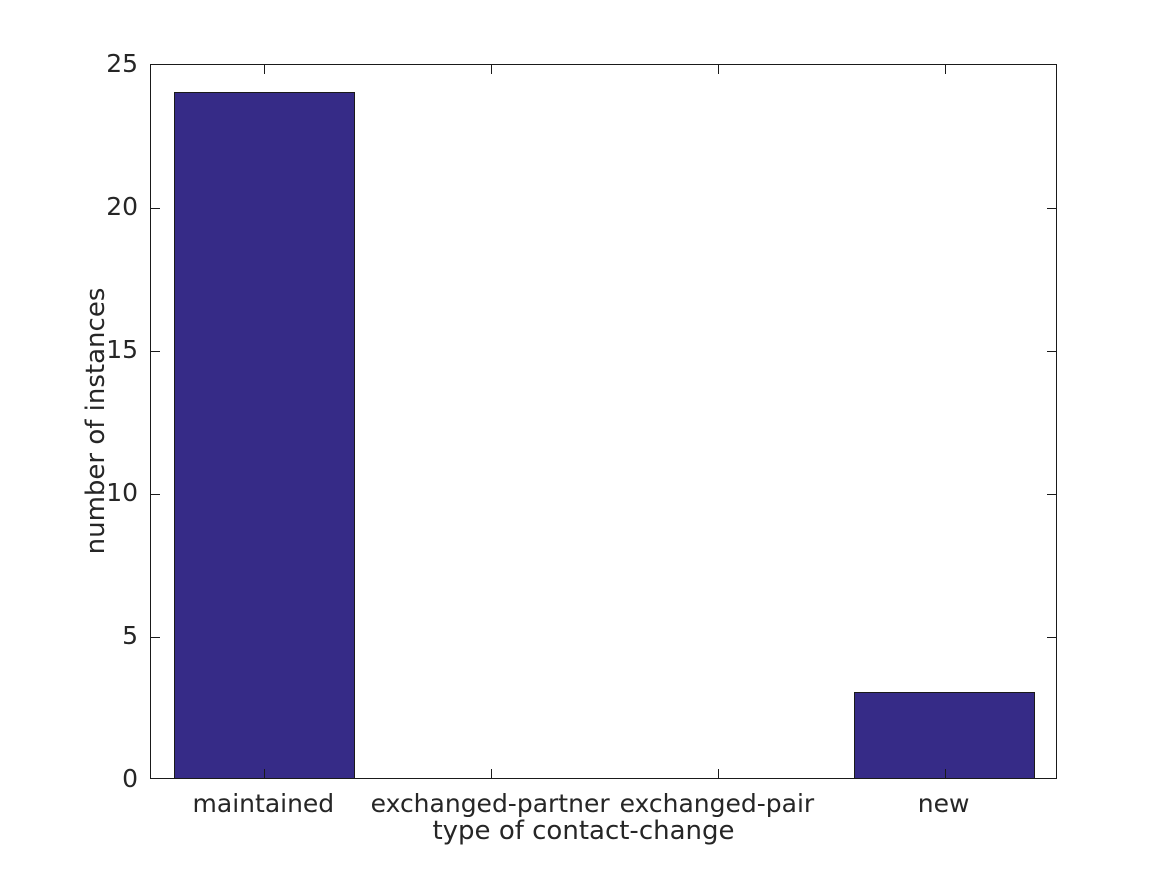 The image size is (1167, 875). What do you see at coordinates (583, 831) in the screenshot?
I see `x-axis-title: type of contact-change` at bounding box center [583, 831].